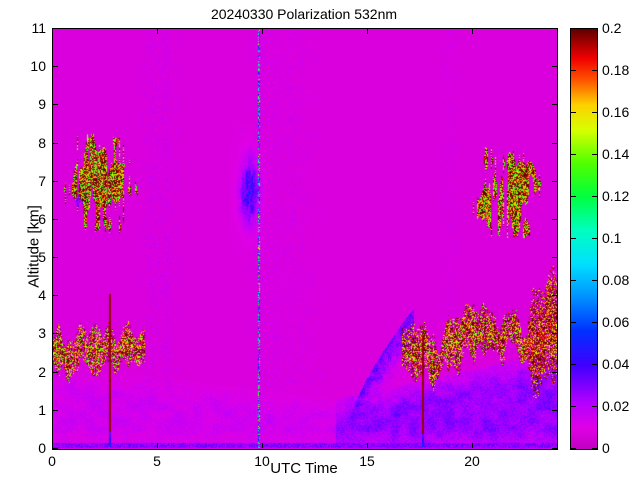  Describe the element at coordinates (42, 142) in the screenshot. I see `y-axis-tick-label: 8` at that location.